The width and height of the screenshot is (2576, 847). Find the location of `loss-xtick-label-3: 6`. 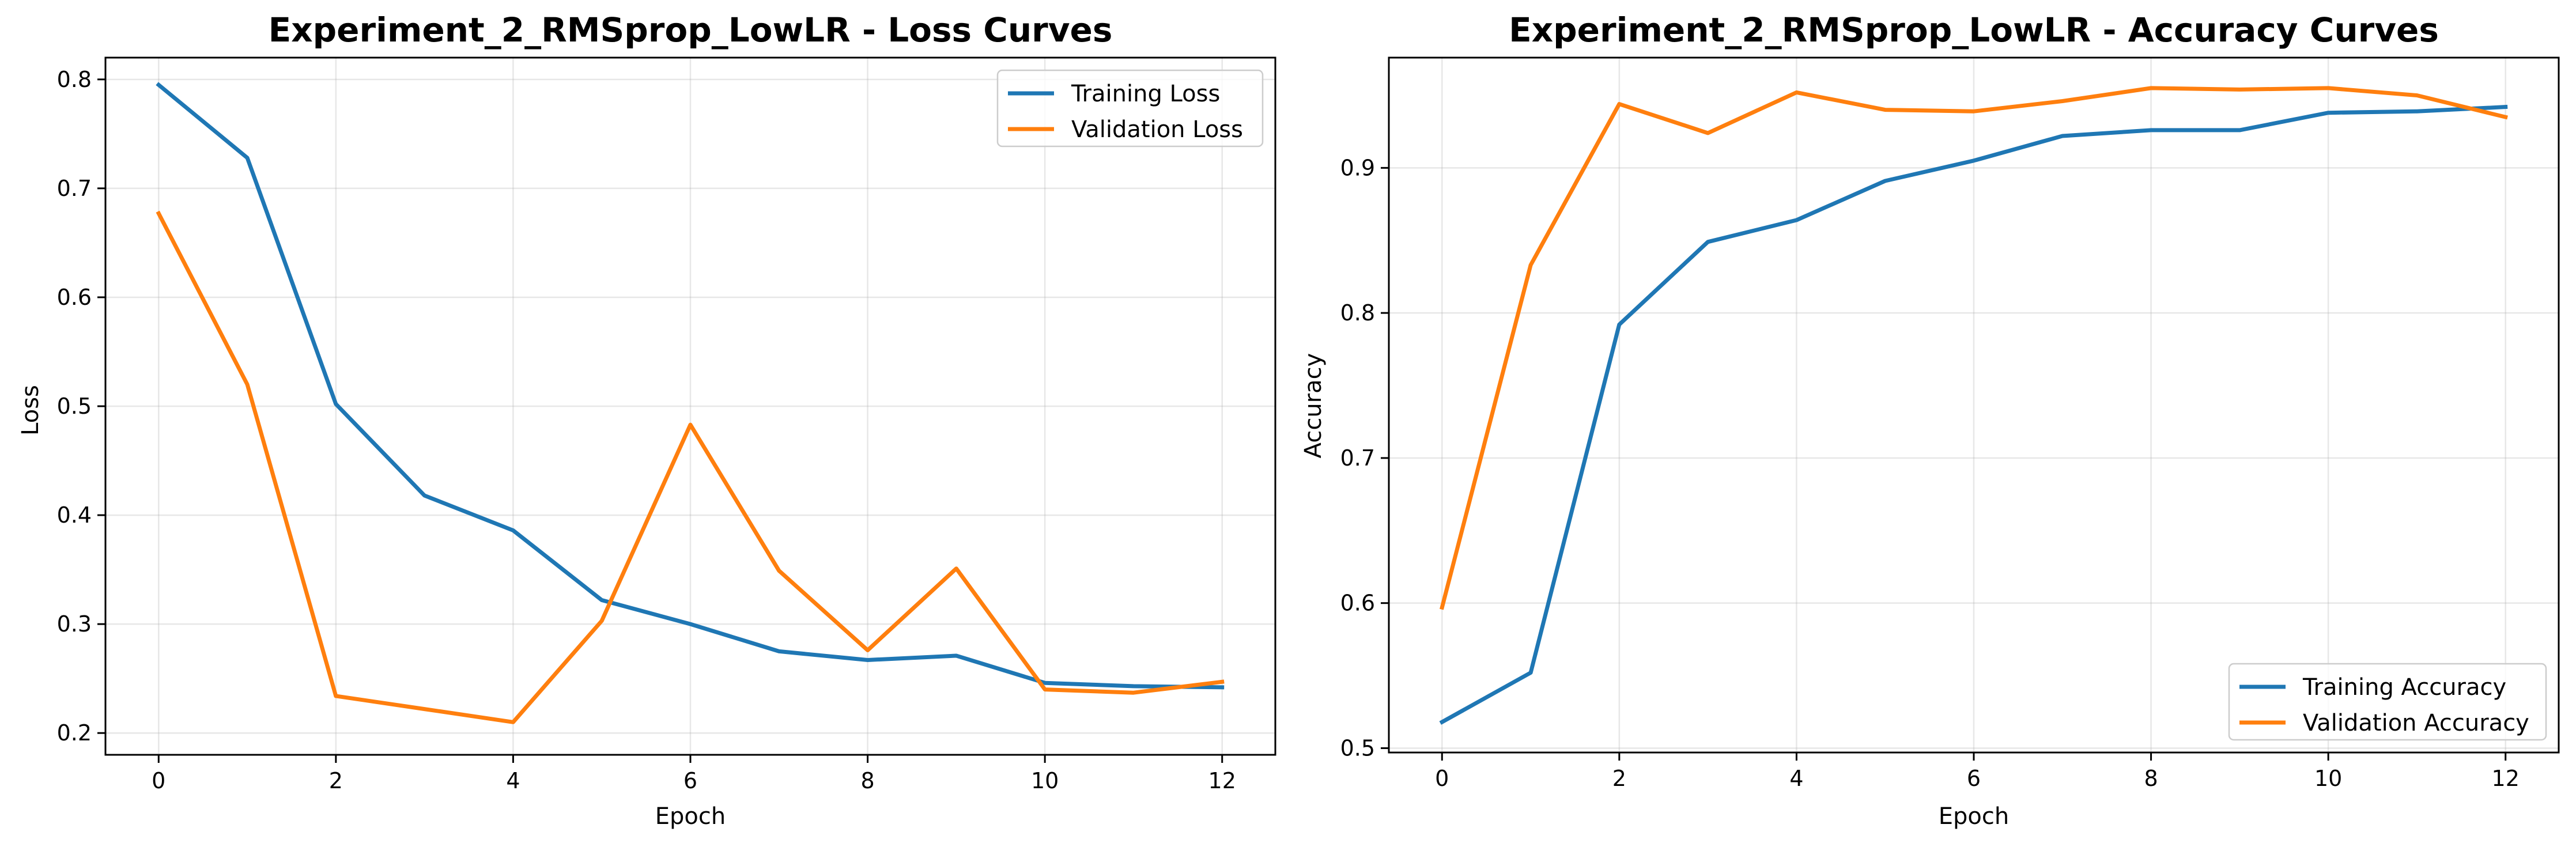

loss-xtick-label-3: 6 is located at coordinates (690, 780).